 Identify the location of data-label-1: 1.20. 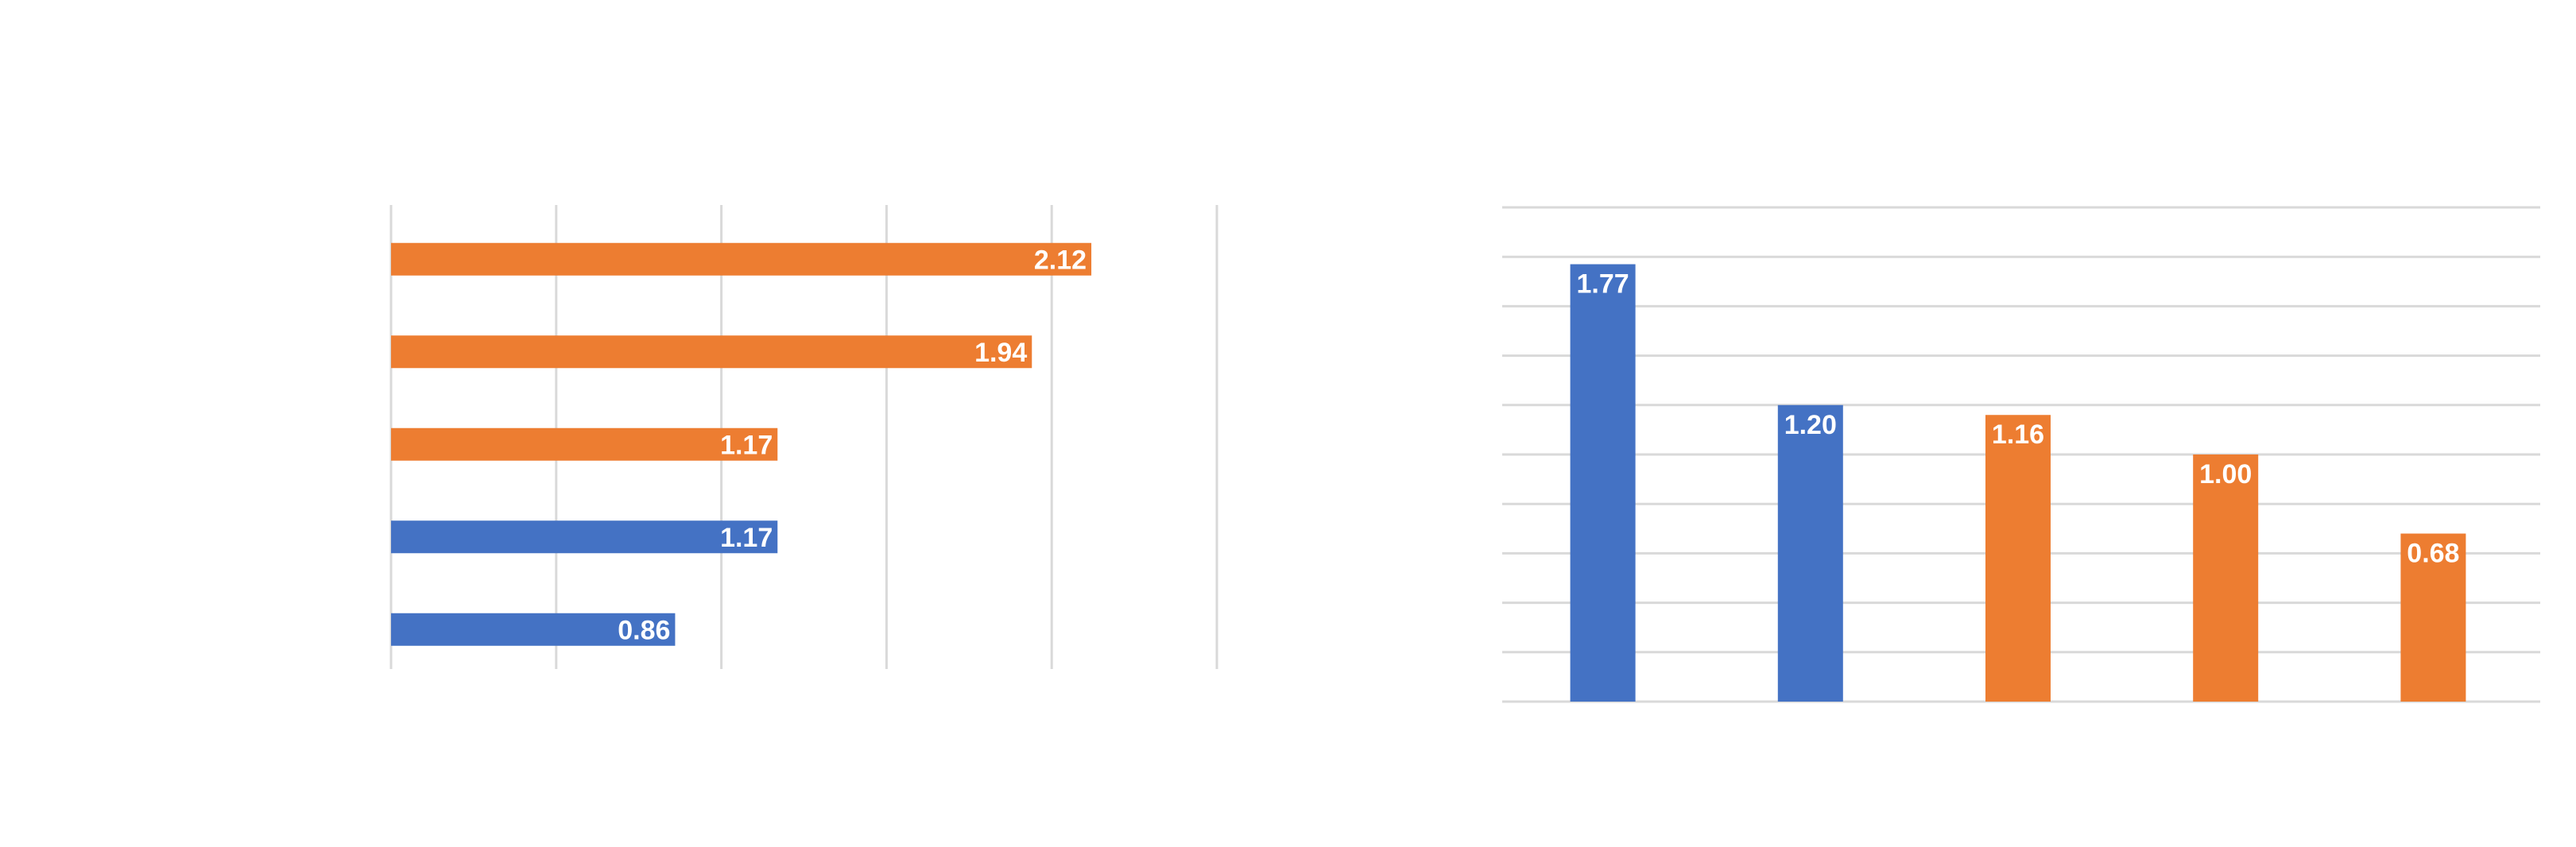
(1810, 425).